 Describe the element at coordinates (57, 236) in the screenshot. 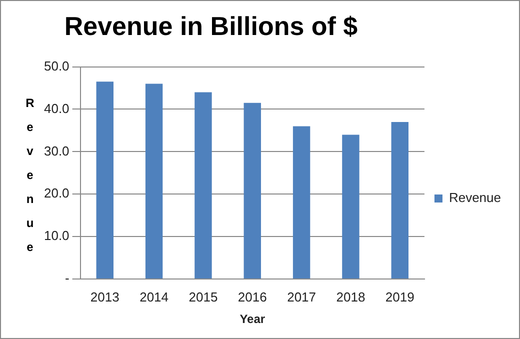

I see `y-tick-label: 10.0` at that location.